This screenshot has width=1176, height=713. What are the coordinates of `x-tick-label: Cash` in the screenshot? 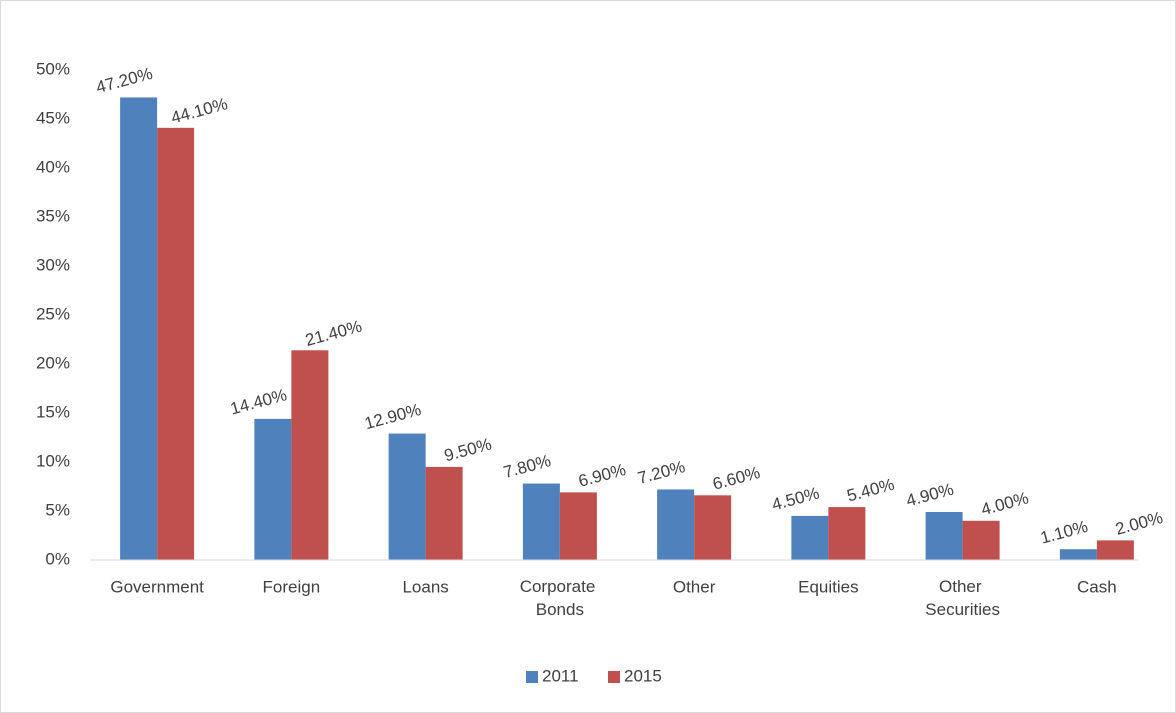 It's located at (1097, 586).